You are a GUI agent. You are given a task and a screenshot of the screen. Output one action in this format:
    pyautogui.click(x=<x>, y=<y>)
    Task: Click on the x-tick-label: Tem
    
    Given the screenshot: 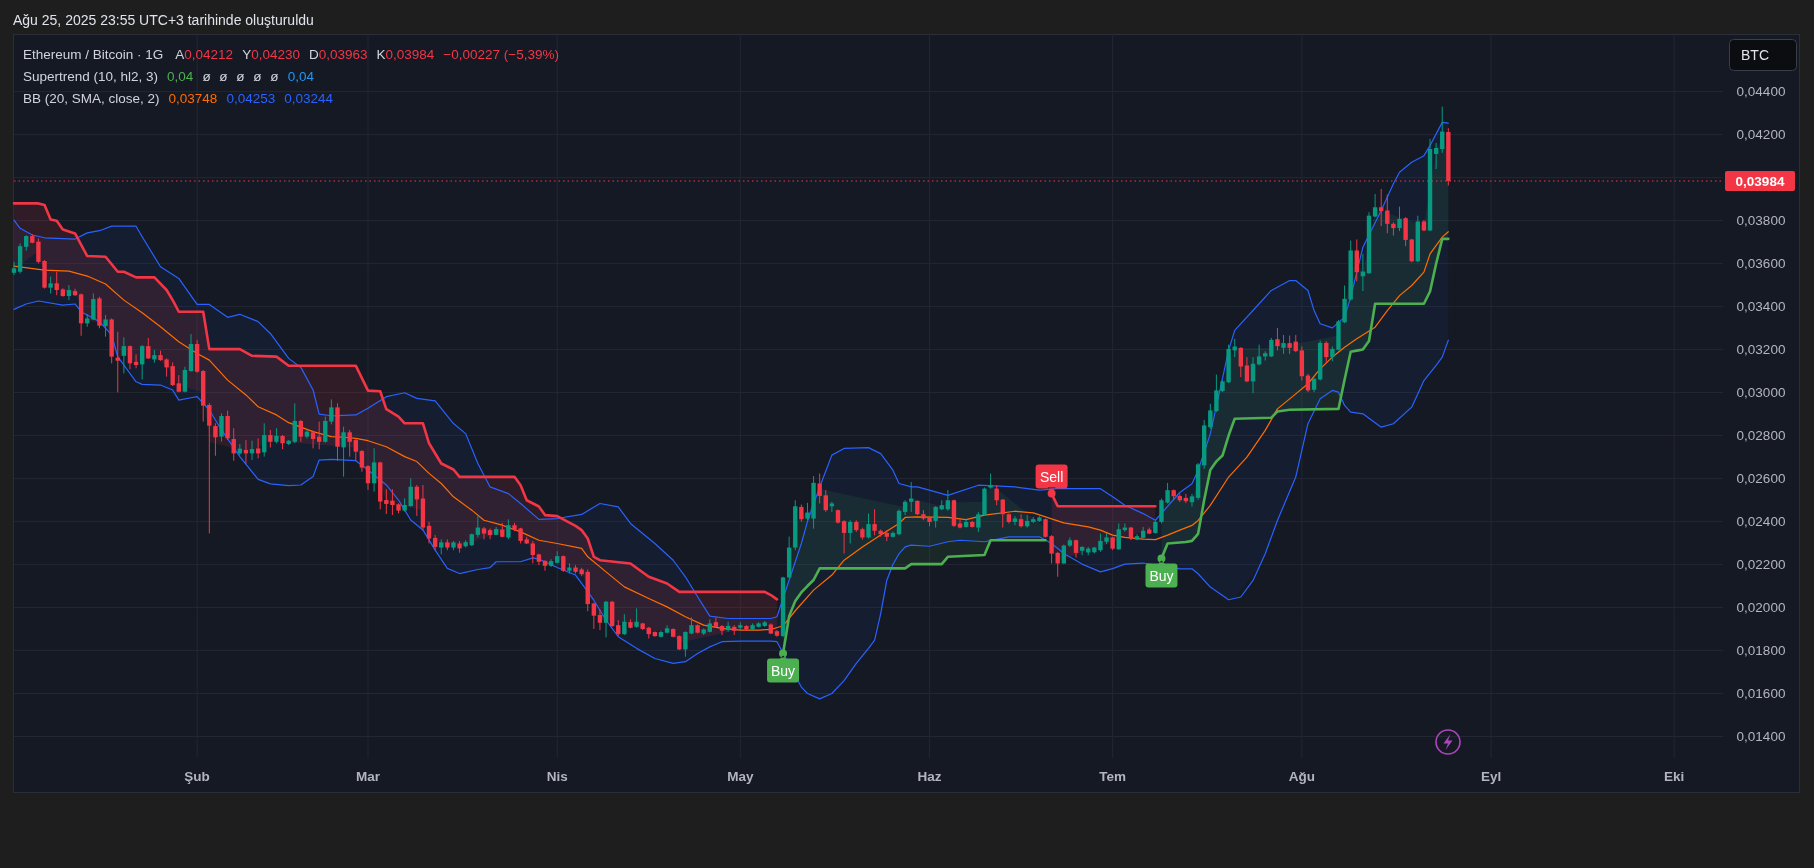 What is the action you would take?
    pyautogui.click(x=1113, y=776)
    